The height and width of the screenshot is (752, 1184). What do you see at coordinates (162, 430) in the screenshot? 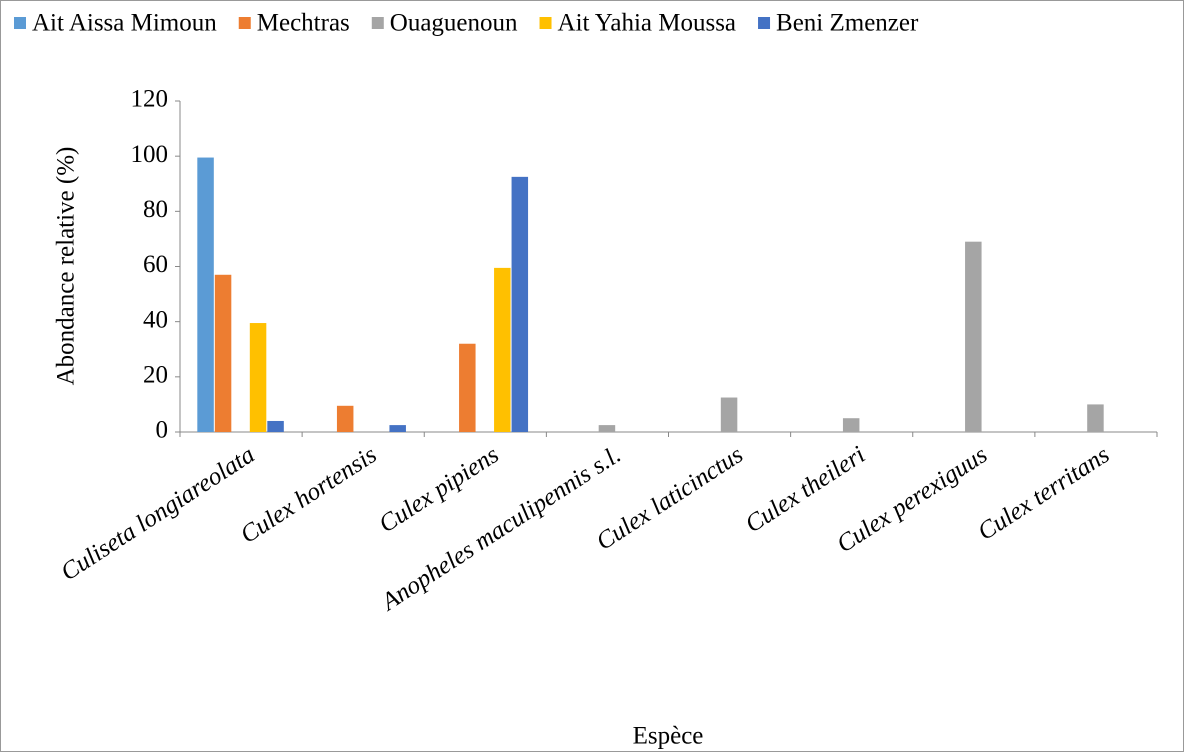
I see `y-tick-label: 0` at bounding box center [162, 430].